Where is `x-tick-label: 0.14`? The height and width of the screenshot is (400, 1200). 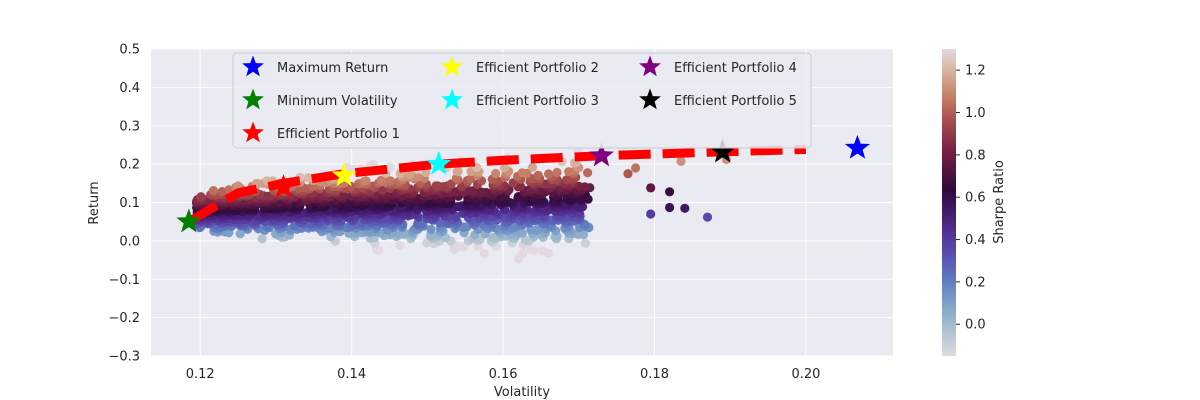 x-tick-label: 0.14 is located at coordinates (351, 374).